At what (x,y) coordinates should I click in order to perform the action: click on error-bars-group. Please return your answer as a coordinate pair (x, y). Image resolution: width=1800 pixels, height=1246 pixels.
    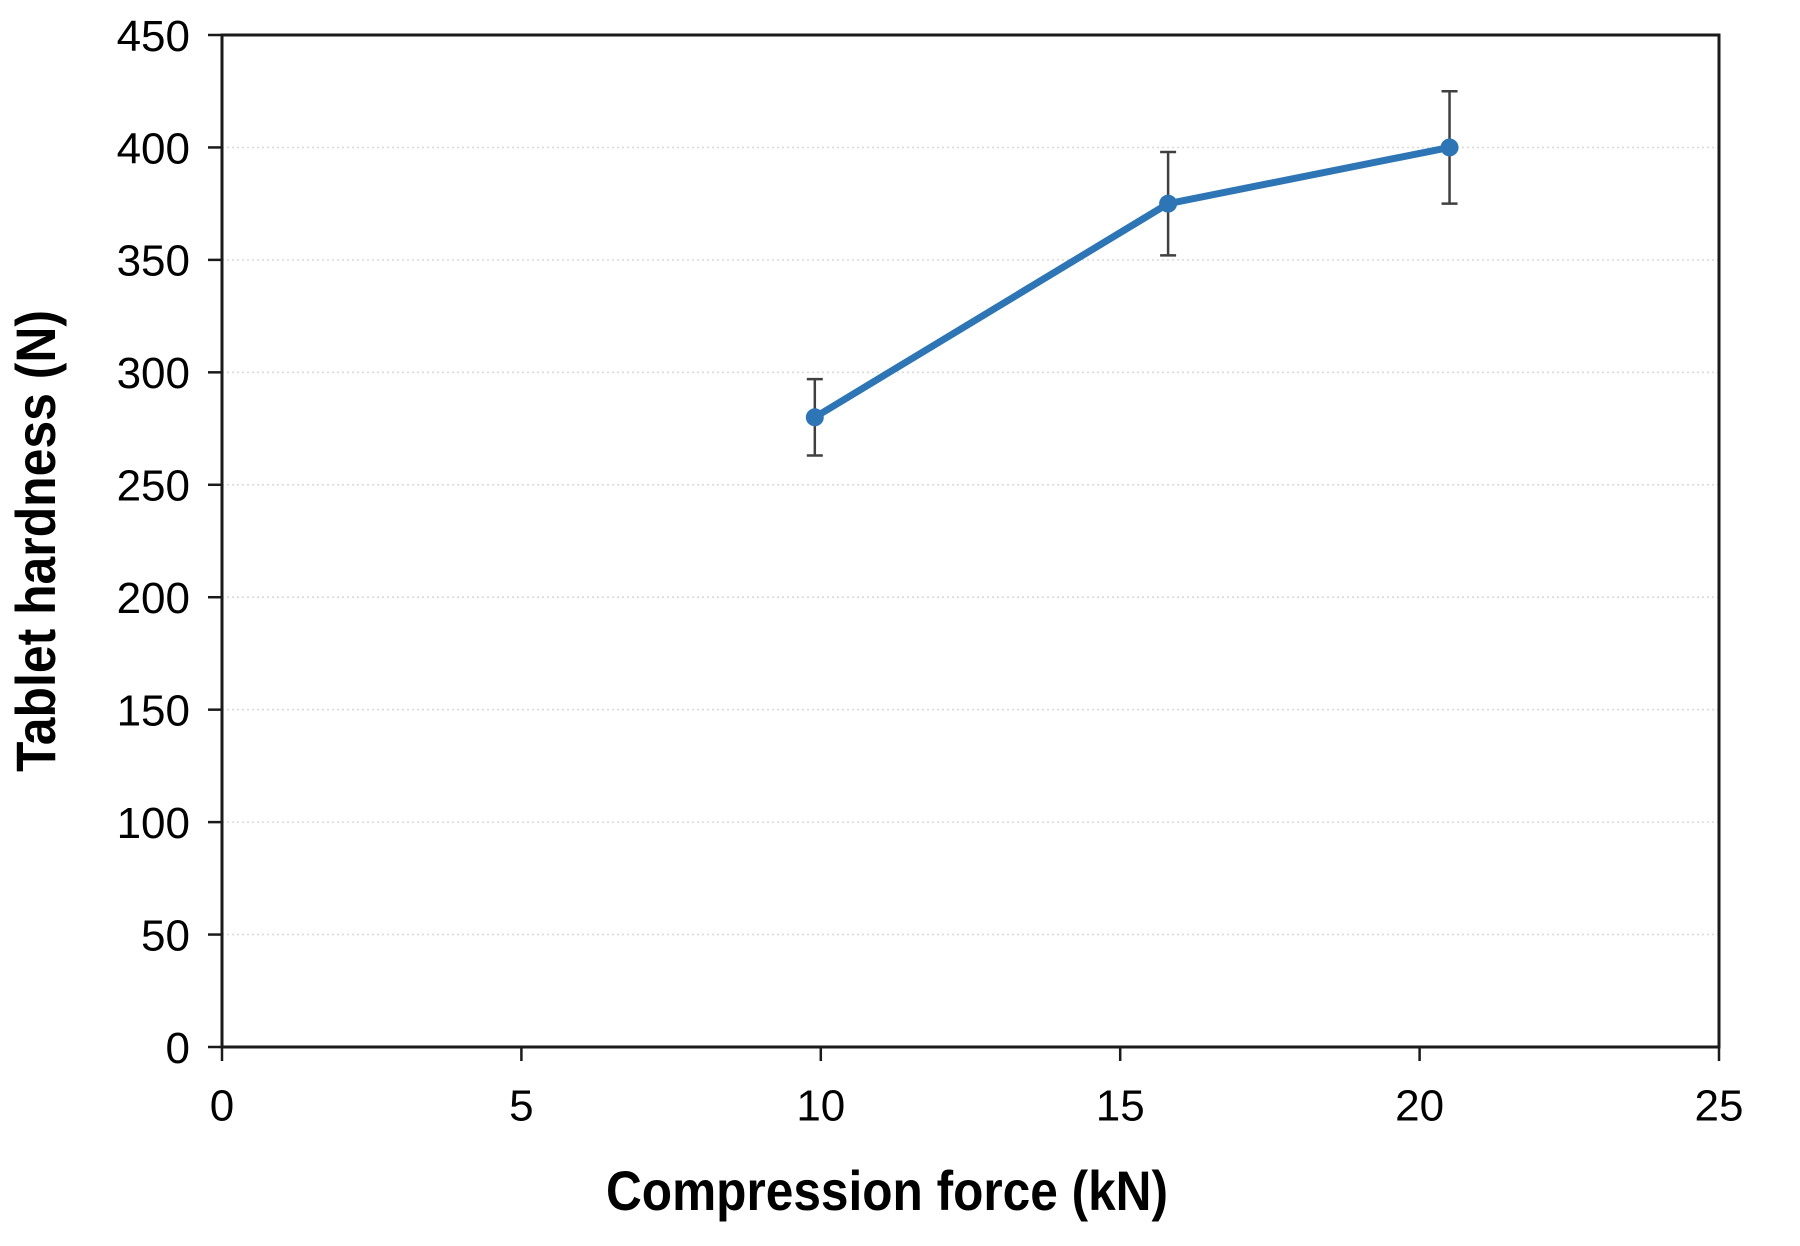
    Looking at the image, I should click on (1132, 273).